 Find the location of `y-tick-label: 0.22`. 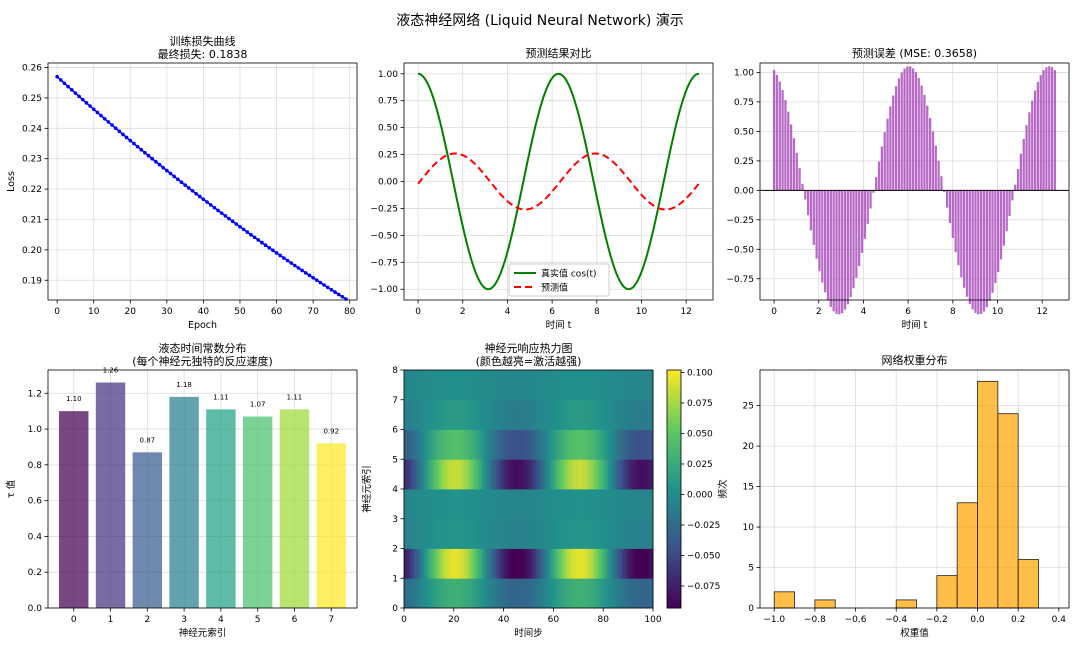

y-tick-label: 0.22 is located at coordinates (32, 190).